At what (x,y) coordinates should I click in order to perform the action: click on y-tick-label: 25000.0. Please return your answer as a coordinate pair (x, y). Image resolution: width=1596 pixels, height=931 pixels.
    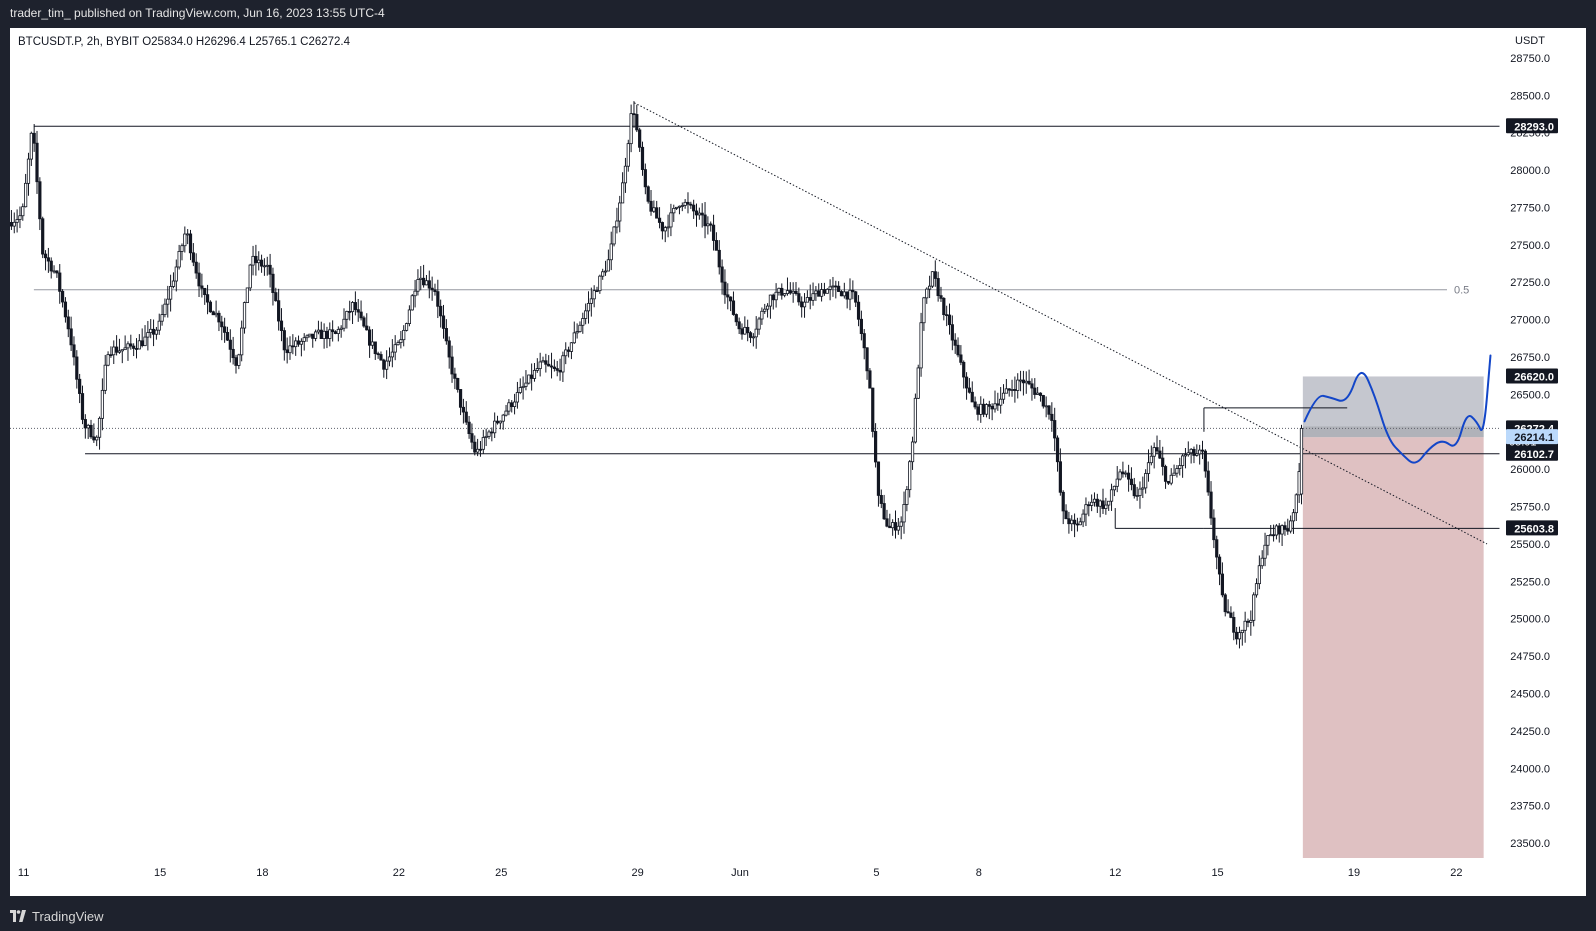
    Looking at the image, I should click on (1530, 620).